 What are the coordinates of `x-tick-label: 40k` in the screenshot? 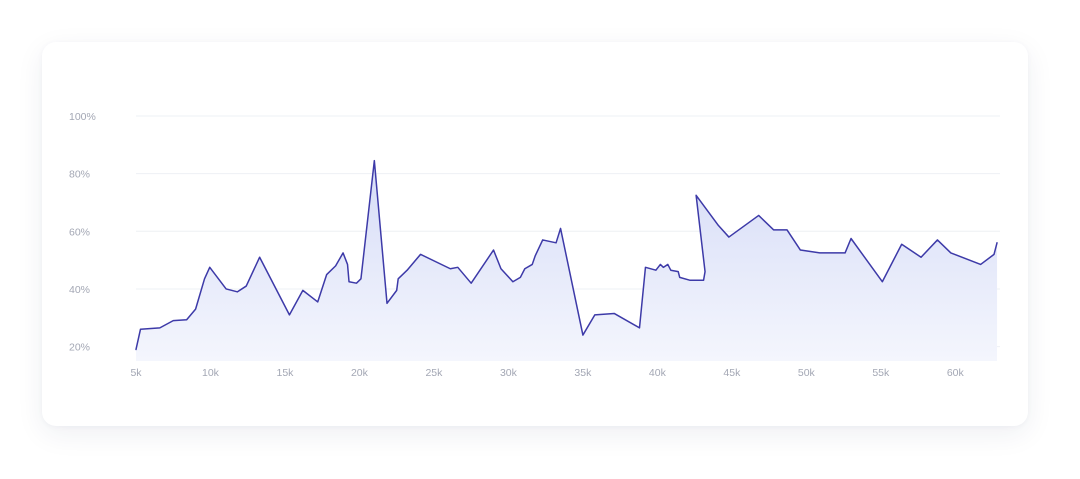 It's located at (658, 373).